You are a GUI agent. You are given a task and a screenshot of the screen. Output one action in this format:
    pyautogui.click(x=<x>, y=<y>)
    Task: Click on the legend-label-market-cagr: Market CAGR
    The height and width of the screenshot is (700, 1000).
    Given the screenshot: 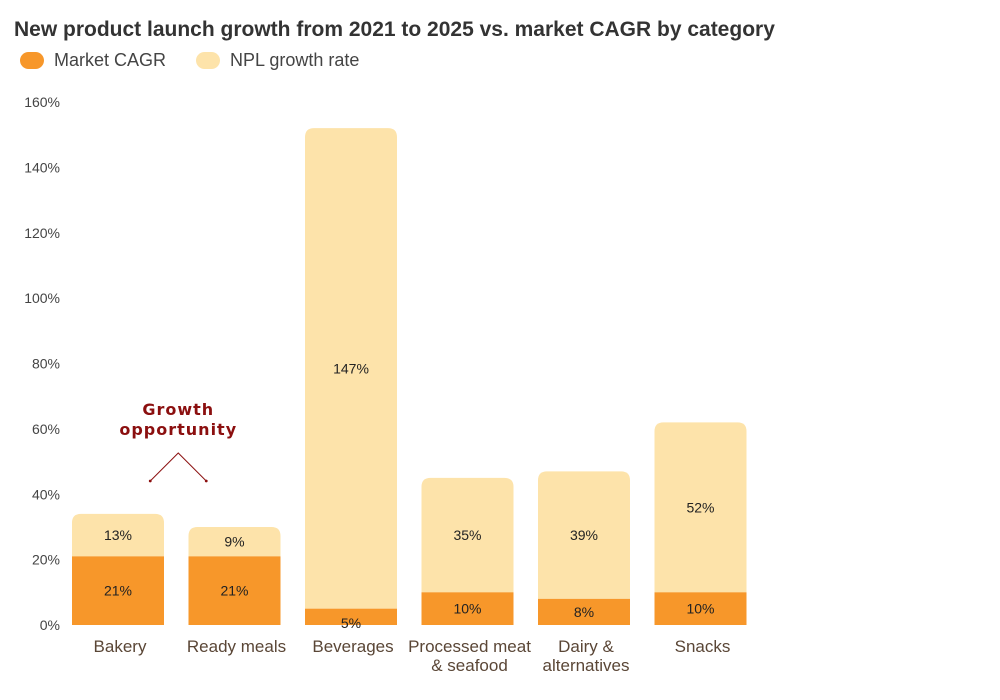 What is the action you would take?
    pyautogui.click(x=110, y=60)
    